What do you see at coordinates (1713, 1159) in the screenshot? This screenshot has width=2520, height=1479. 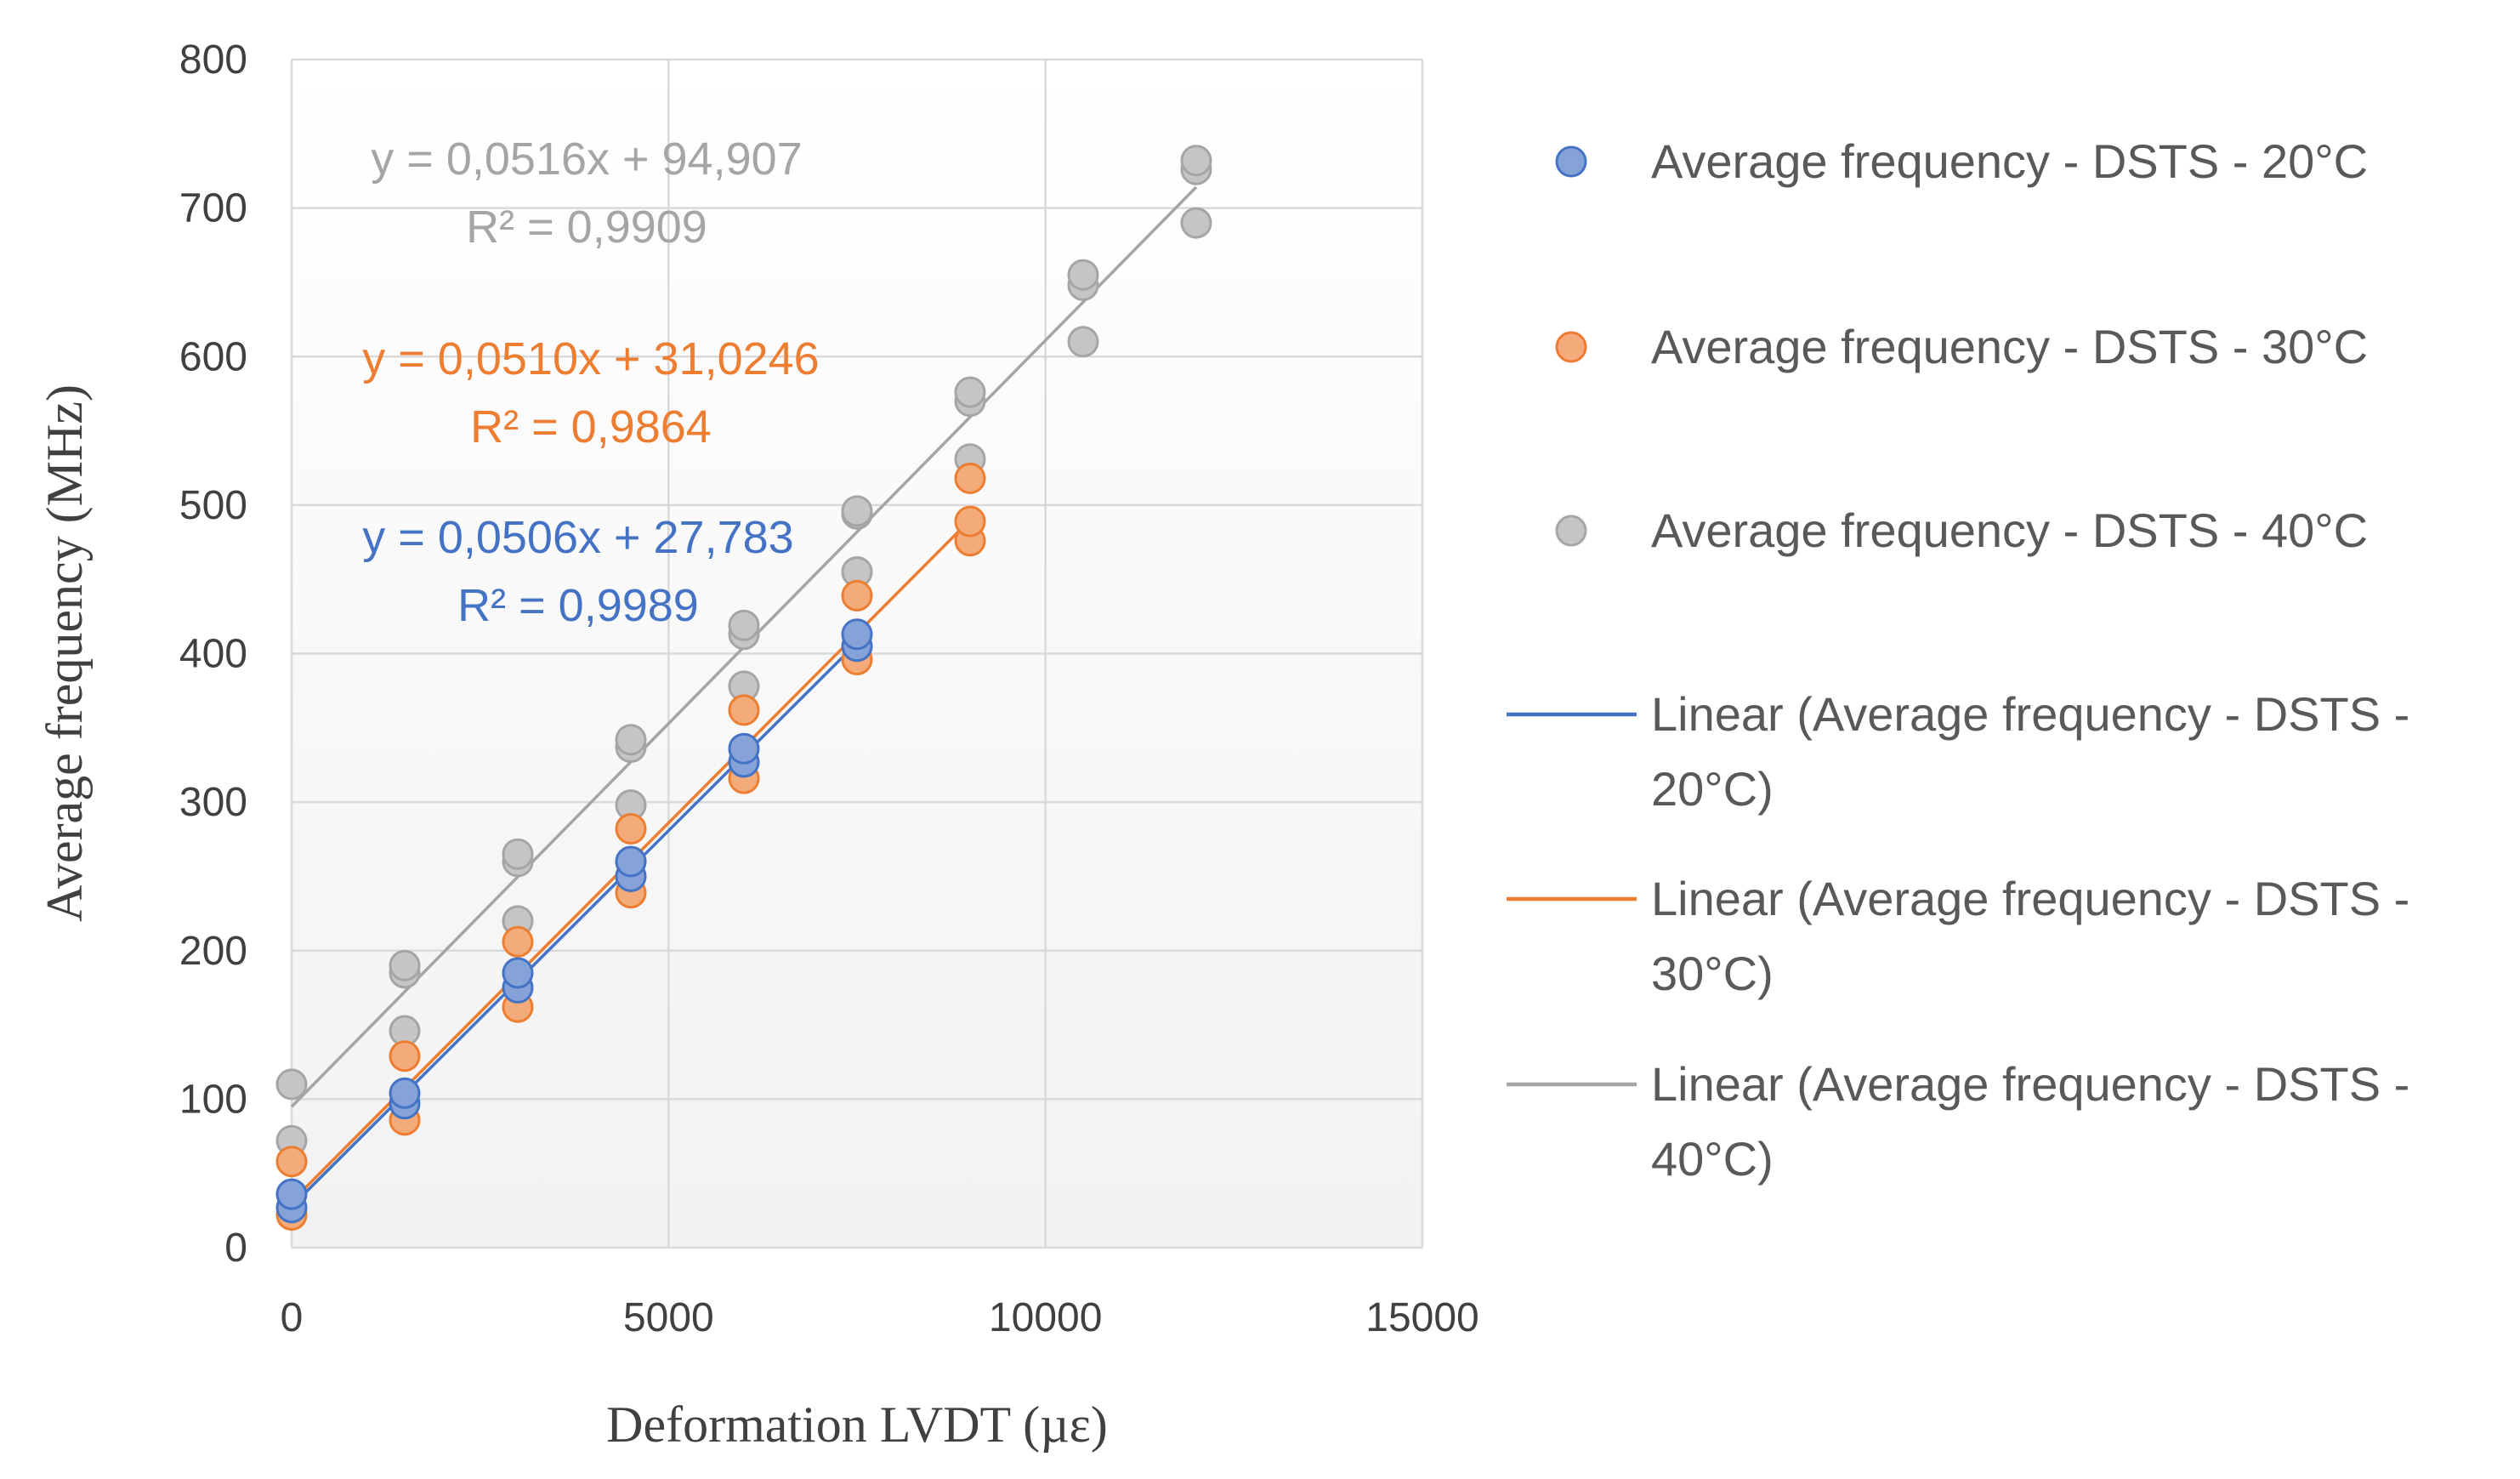 I see `legend-trend-label-cont-40c: 40°C)` at bounding box center [1713, 1159].